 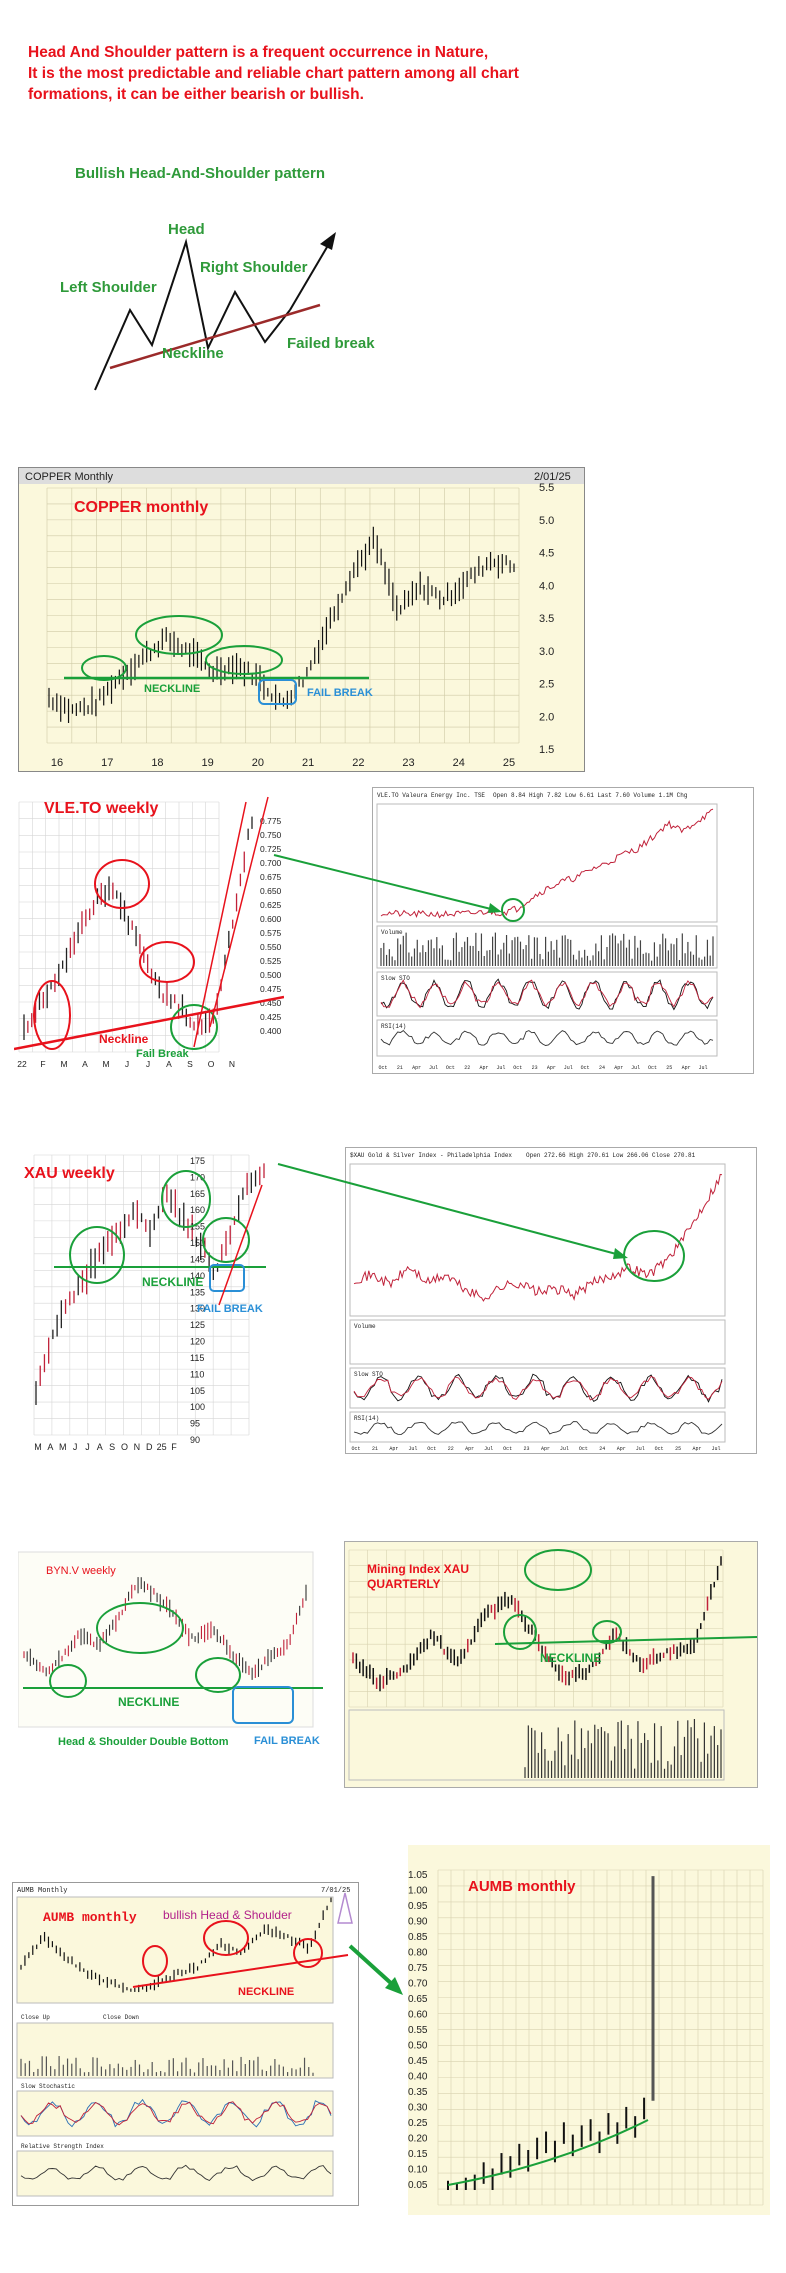 What do you see at coordinates (42, 1891) in the screenshot?
I see `aumb-small-header: AUMB Monthly` at bounding box center [42, 1891].